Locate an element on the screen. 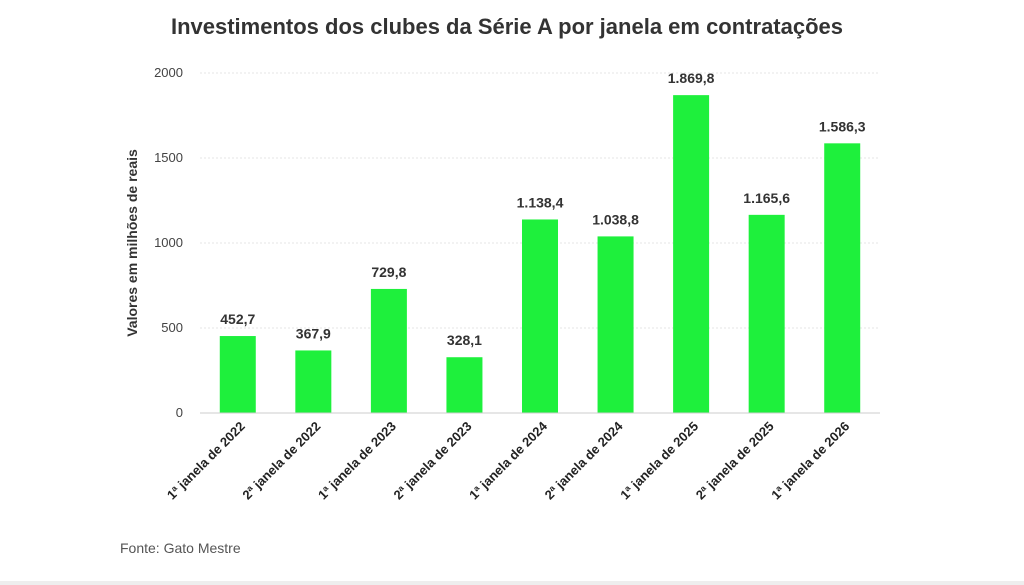  data-label: 1.038,8 is located at coordinates (615, 219).